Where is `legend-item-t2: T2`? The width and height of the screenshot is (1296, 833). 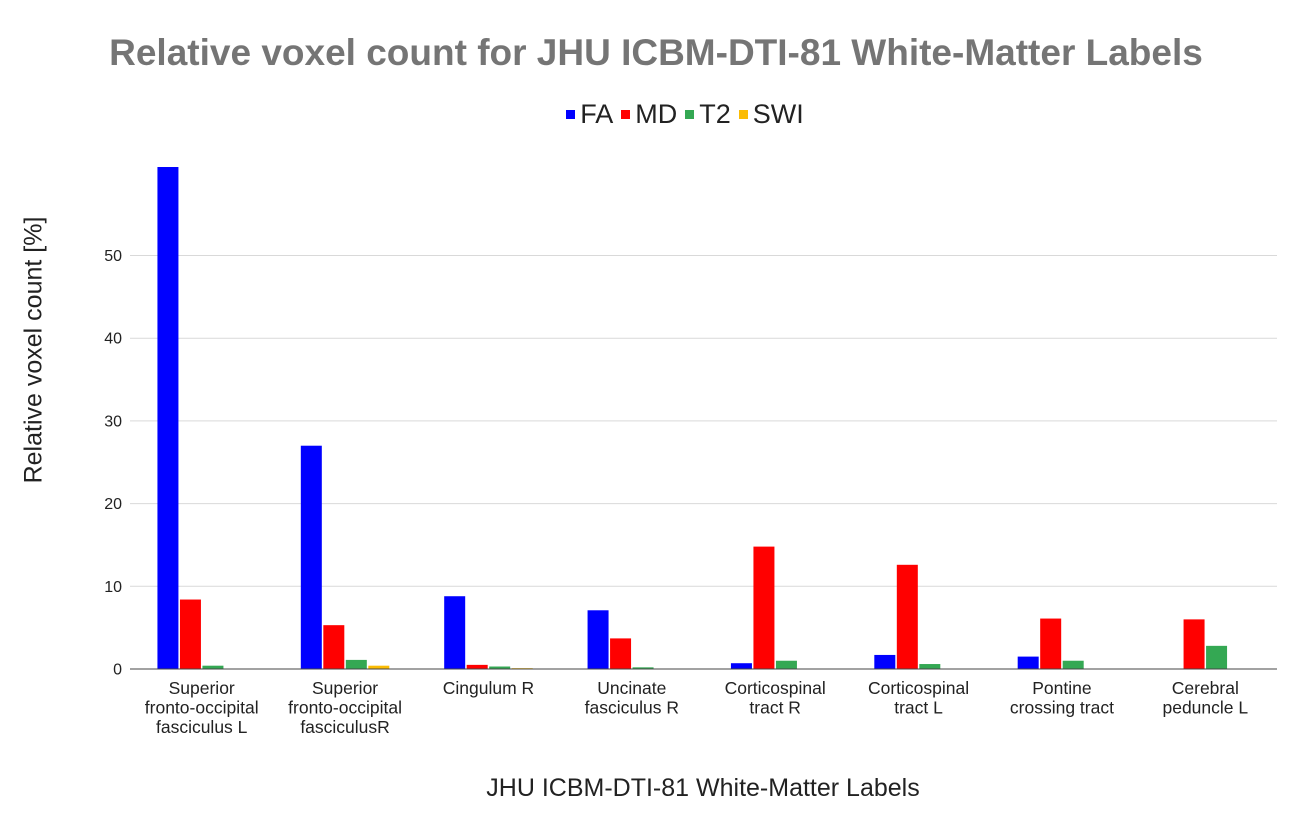
legend-item-t2: T2 is located at coordinates (708, 114).